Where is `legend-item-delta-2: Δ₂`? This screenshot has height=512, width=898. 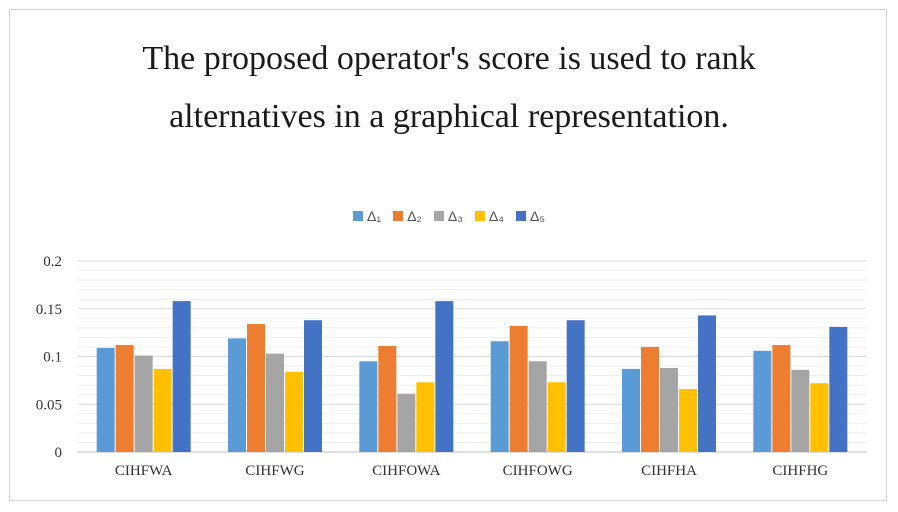 legend-item-delta-2: Δ₂ is located at coordinates (407, 216).